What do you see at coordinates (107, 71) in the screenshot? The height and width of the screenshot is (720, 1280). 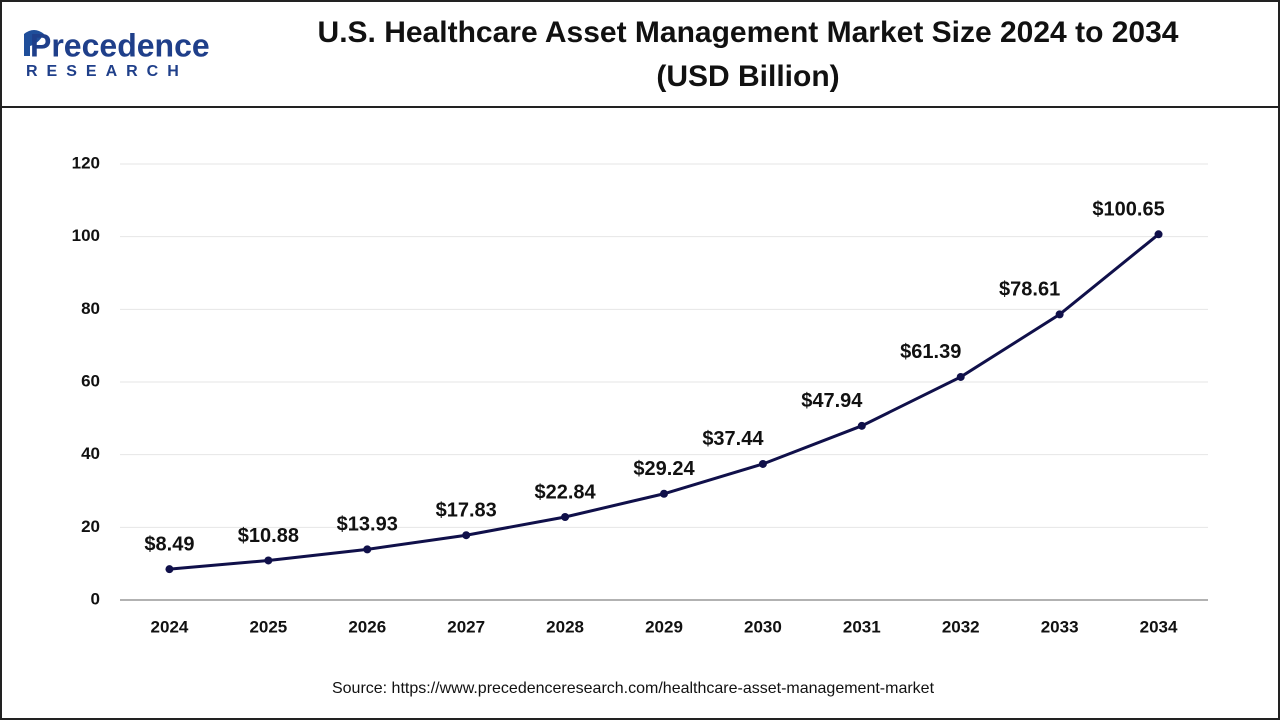 I see `logo-sub: RESEARCH` at bounding box center [107, 71].